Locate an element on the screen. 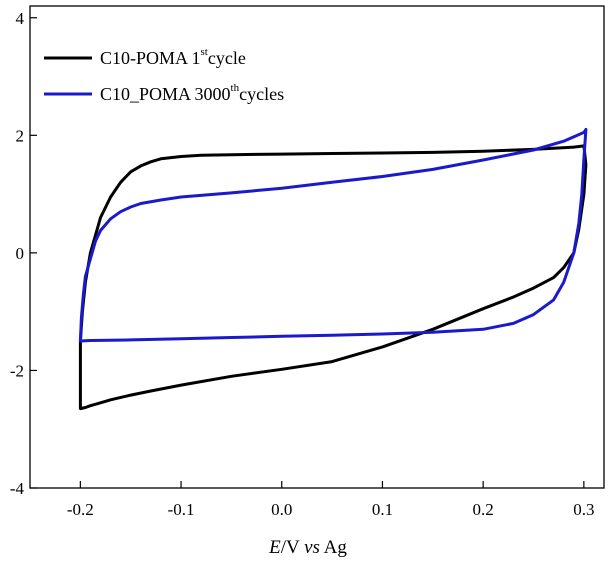  y-tick-label: 4 is located at coordinates (20, 18).